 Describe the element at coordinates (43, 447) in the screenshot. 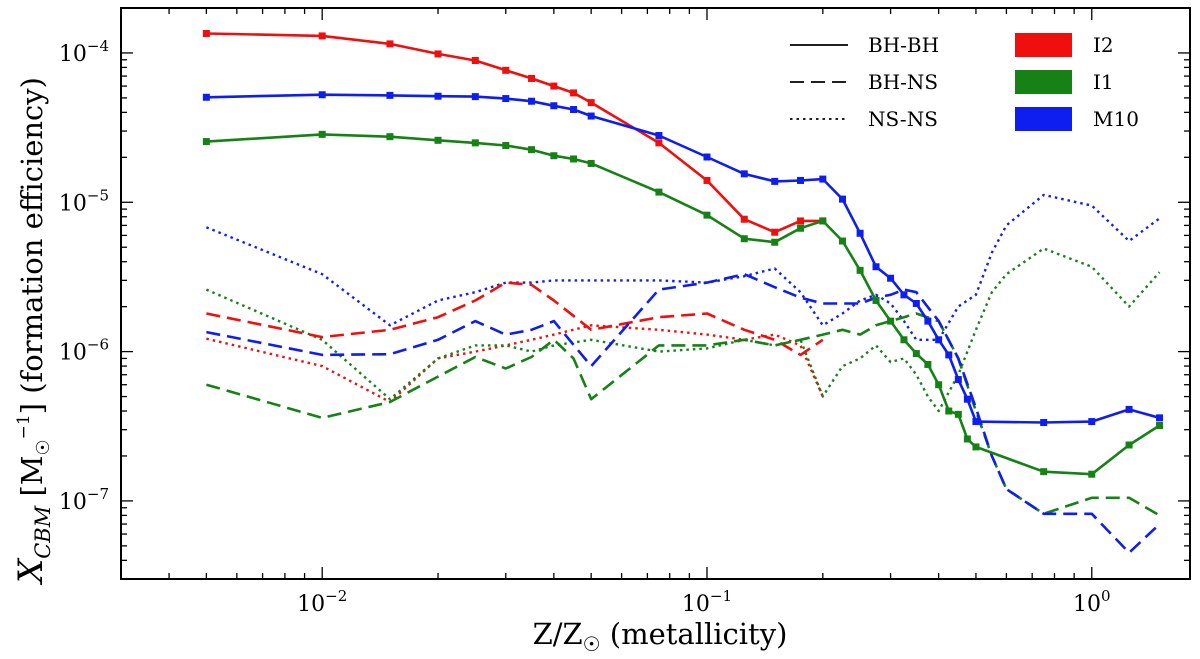

I see `y-axis-title-unit-sub: ☉` at that location.